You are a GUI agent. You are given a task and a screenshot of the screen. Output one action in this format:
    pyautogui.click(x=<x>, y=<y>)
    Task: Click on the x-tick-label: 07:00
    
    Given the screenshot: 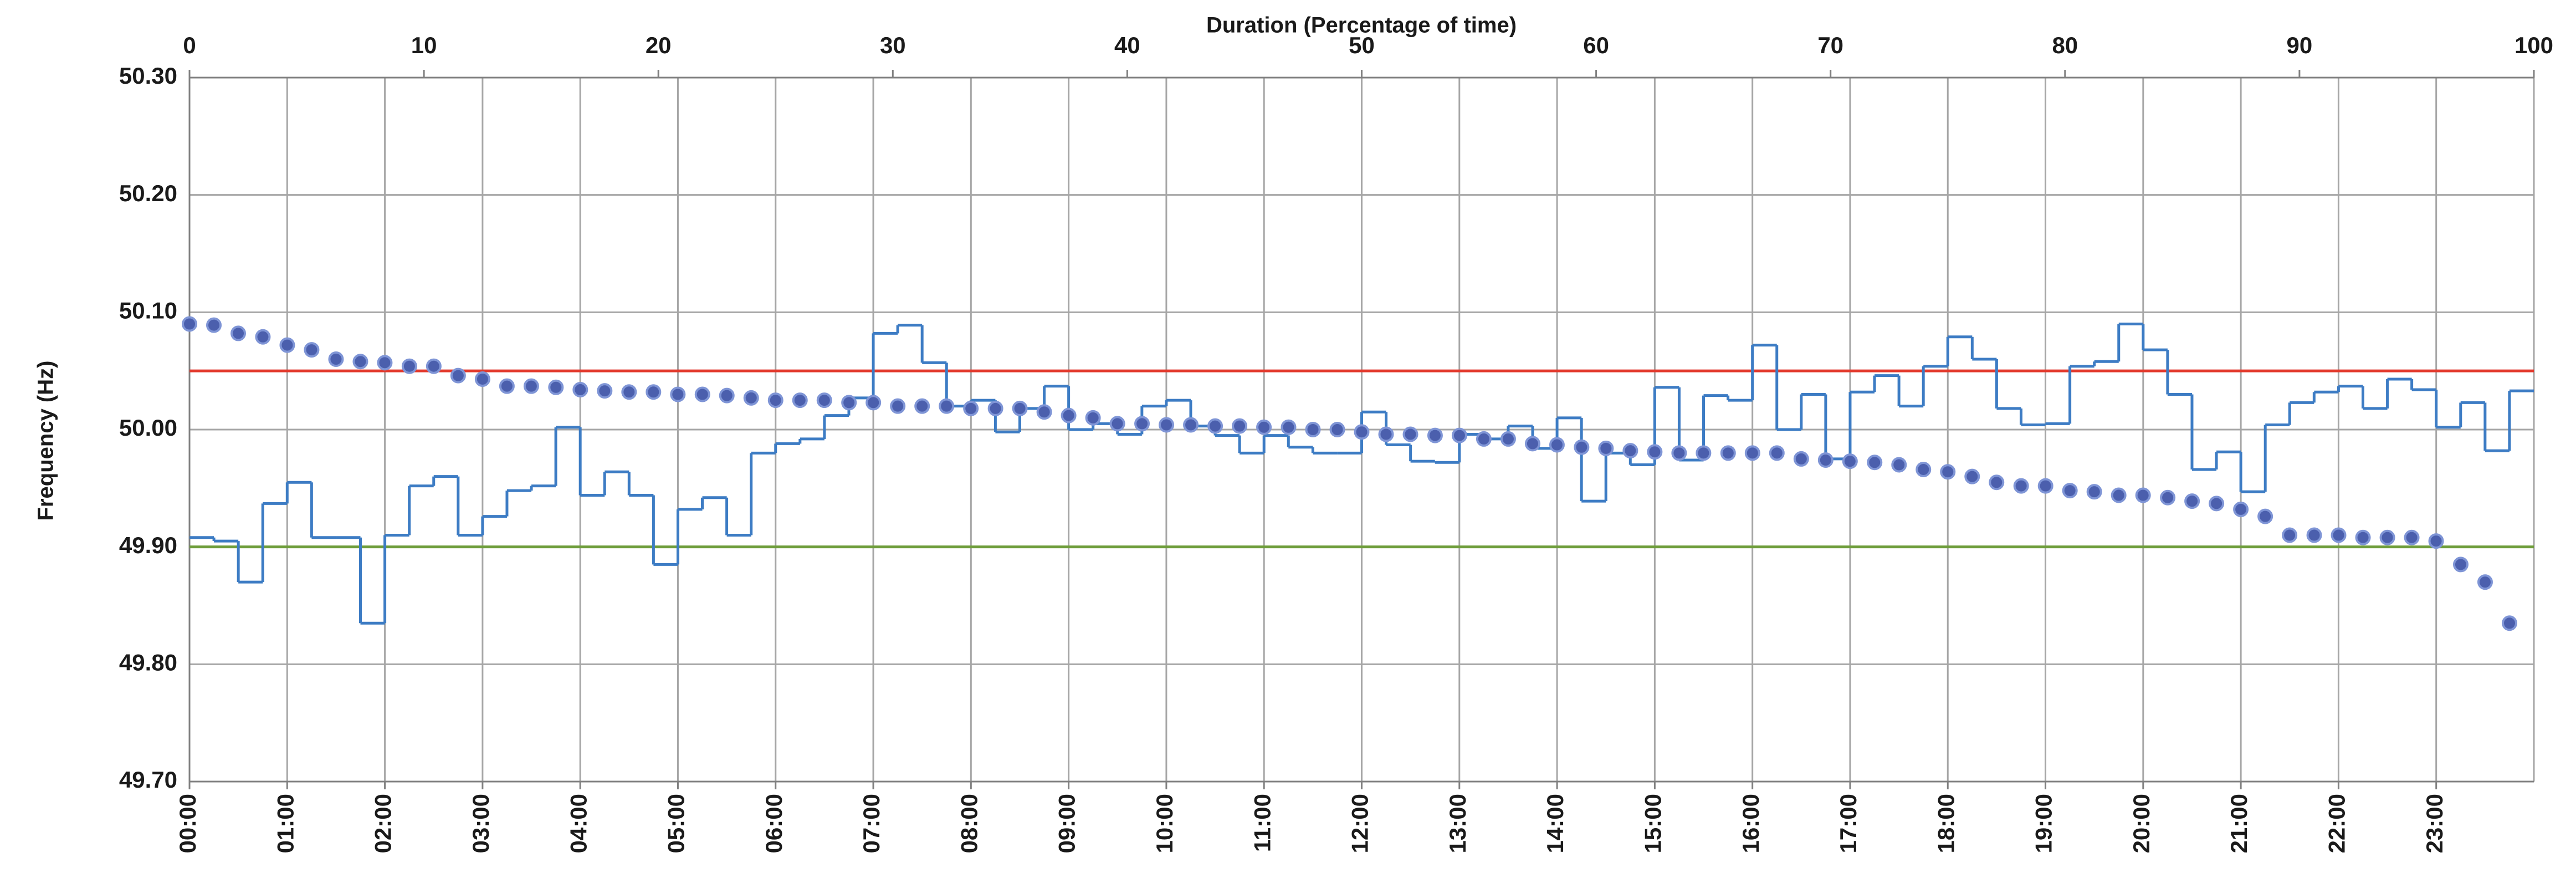 What is the action you would take?
    pyautogui.click(x=871, y=823)
    